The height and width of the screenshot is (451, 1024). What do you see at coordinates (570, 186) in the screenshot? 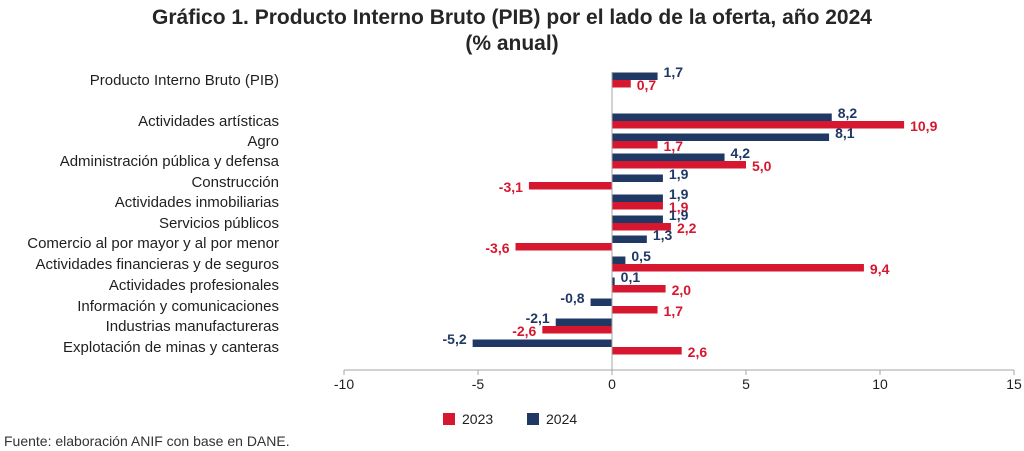
I see `bar-2023-construccion` at bounding box center [570, 186].